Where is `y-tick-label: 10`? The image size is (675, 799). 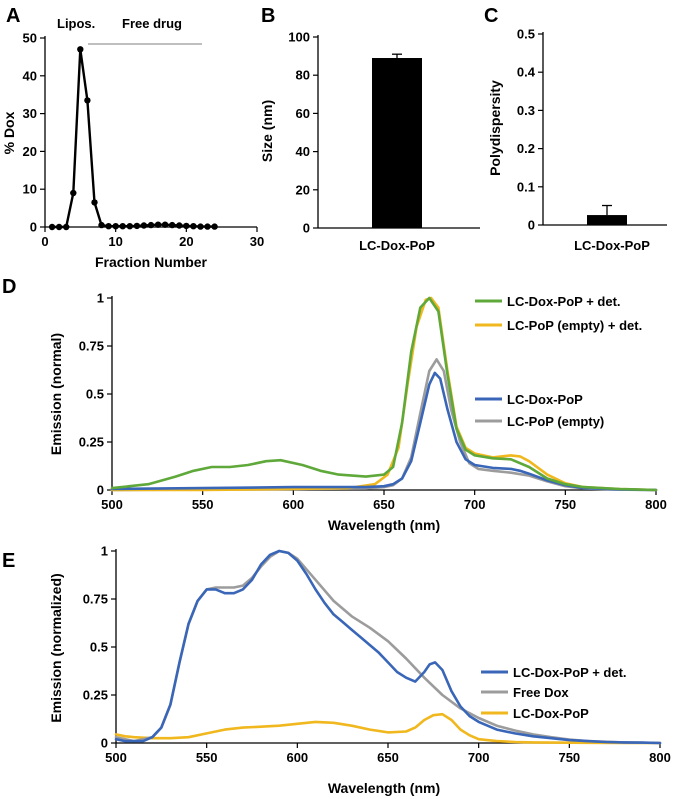 y-tick-label: 10 is located at coordinates (30, 189).